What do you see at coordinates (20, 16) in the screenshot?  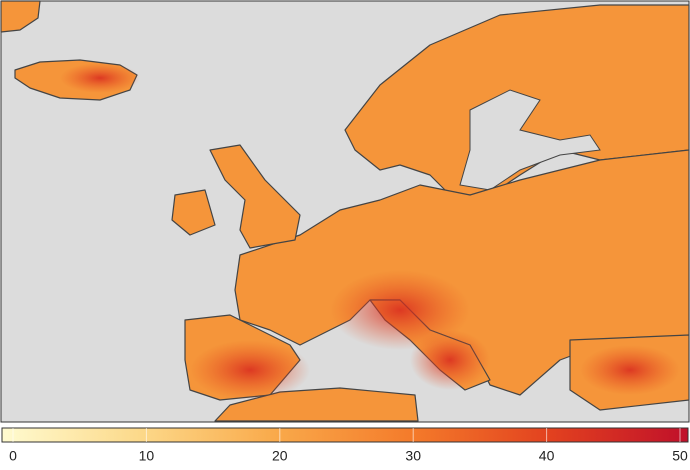 I see `greenland-edge` at bounding box center [20, 16].